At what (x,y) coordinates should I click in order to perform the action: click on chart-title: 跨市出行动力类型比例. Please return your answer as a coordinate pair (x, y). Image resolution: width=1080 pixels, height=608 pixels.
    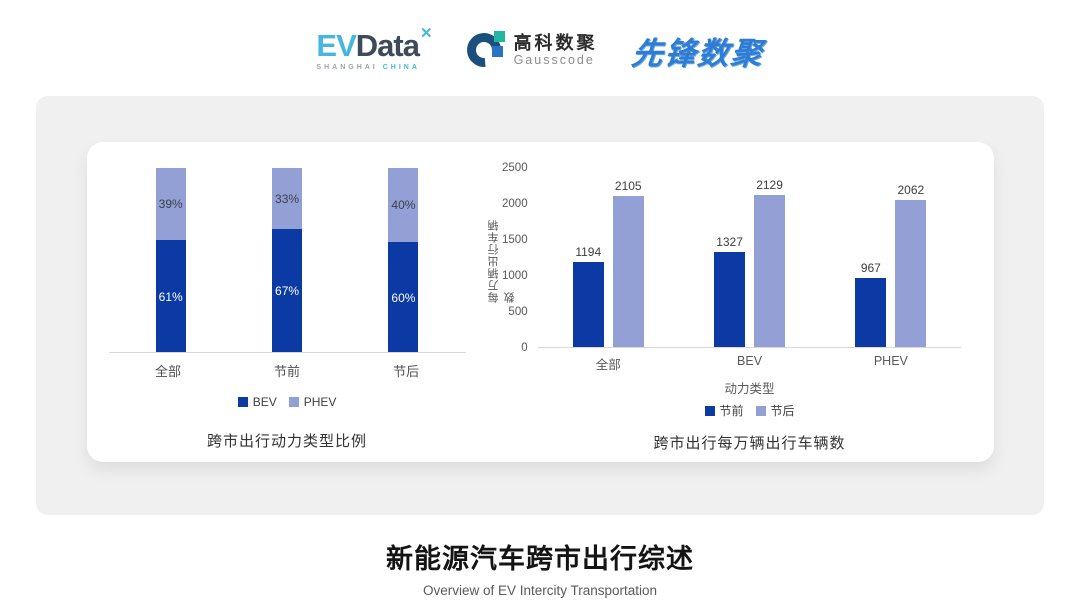
    Looking at the image, I should click on (287, 441).